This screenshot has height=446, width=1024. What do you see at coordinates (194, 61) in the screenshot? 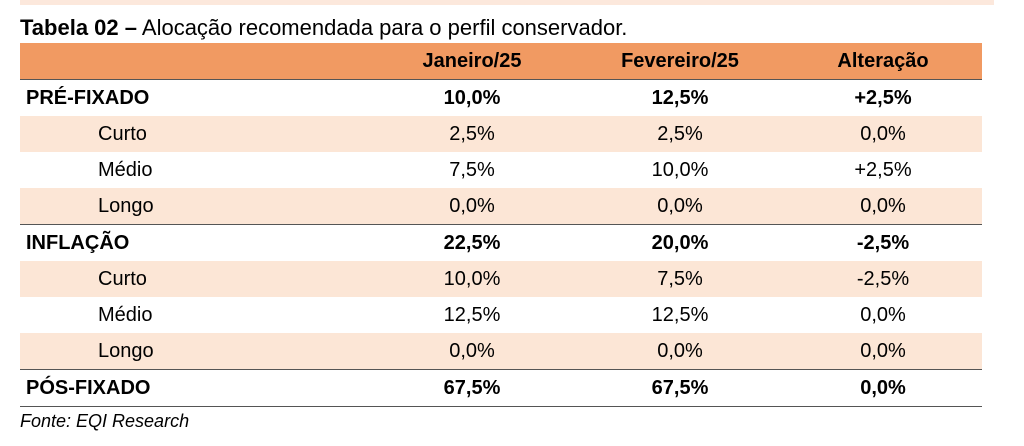
I see `header-cell-category` at bounding box center [194, 61].